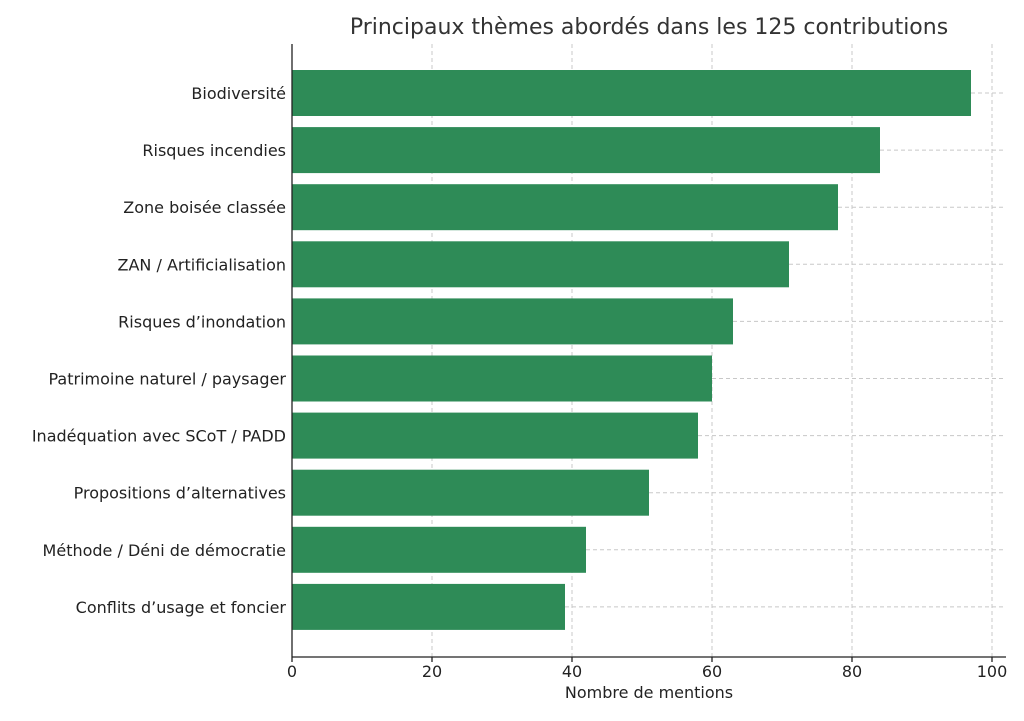 The height and width of the screenshot is (721, 1024). I want to click on category-label: Méthode / Déni de démocratie, so click(164, 550).